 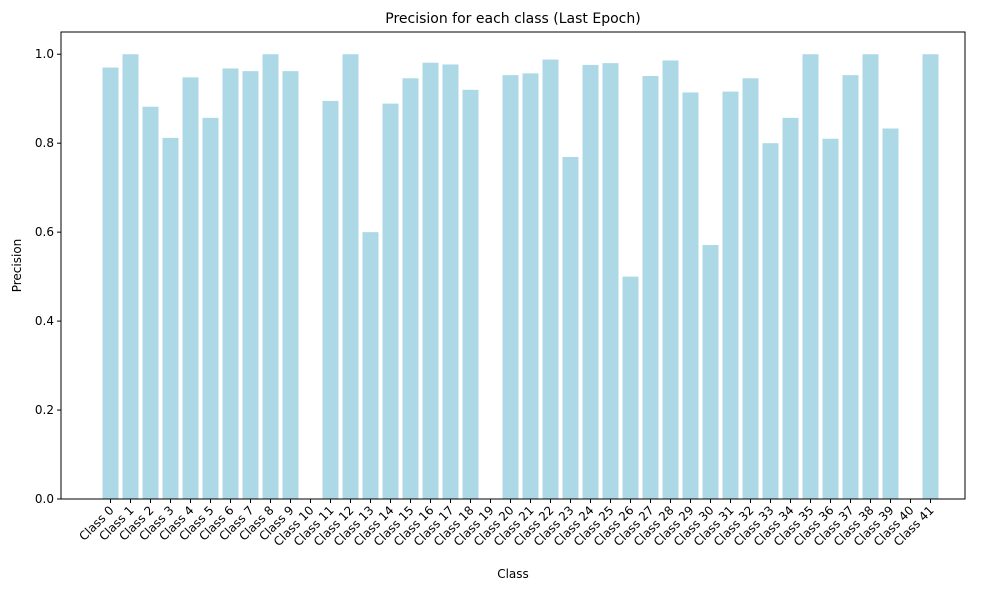 What do you see at coordinates (44, 54) in the screenshot?
I see `y-tick-label: 1.0` at bounding box center [44, 54].